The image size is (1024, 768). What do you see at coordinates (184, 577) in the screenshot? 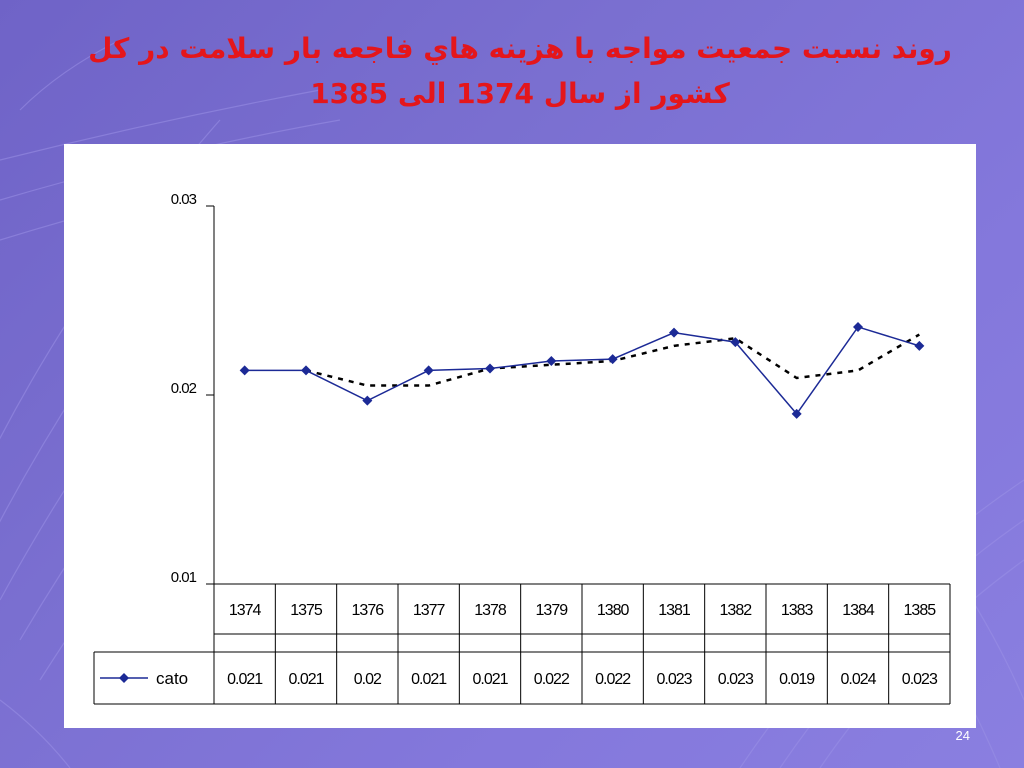
I see `y-tick-label: 0.01` at bounding box center [184, 577].